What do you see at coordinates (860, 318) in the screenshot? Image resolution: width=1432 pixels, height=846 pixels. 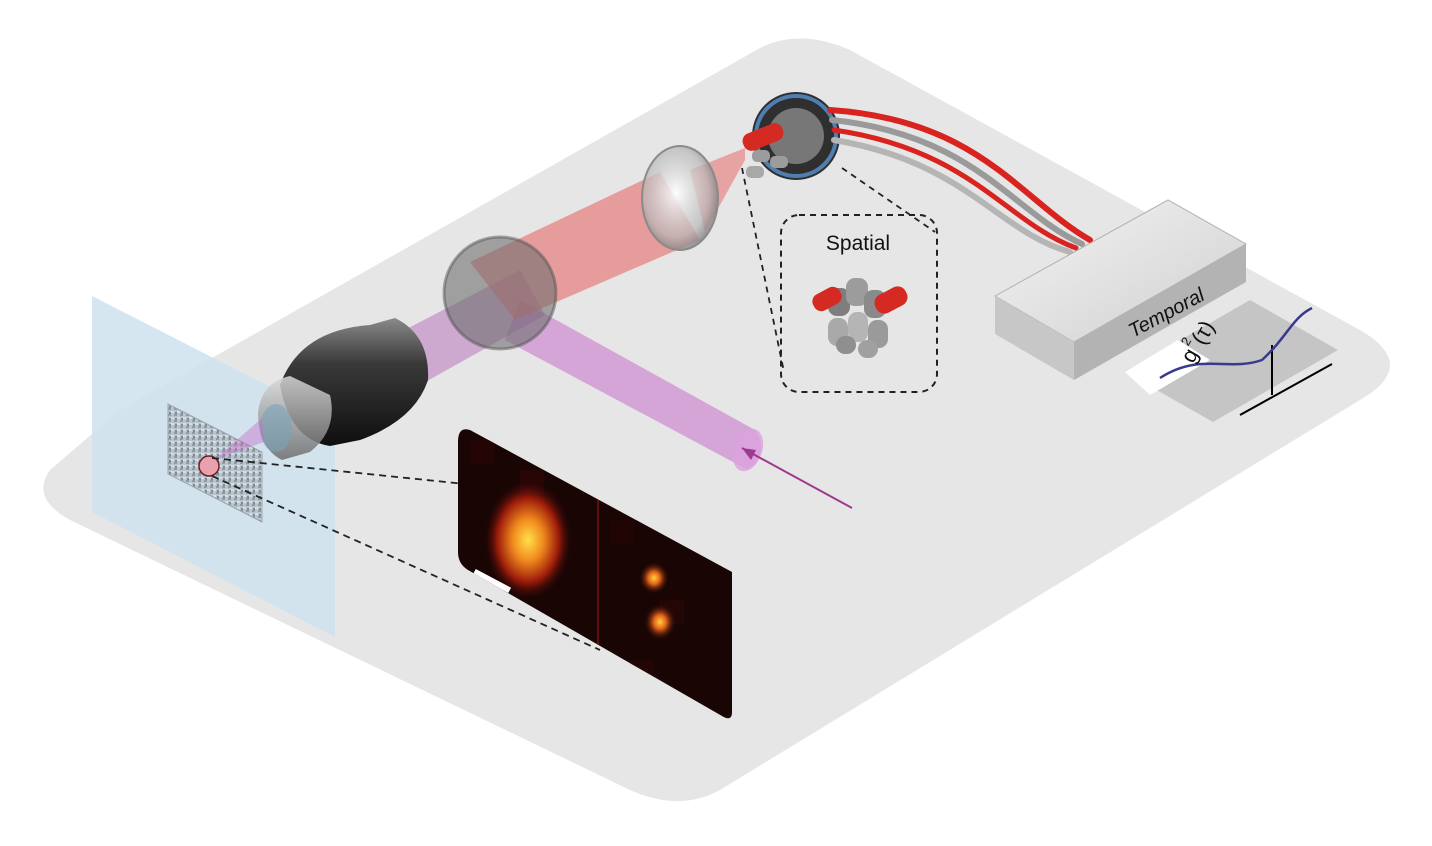 I see `fiber-cross-section` at bounding box center [860, 318].